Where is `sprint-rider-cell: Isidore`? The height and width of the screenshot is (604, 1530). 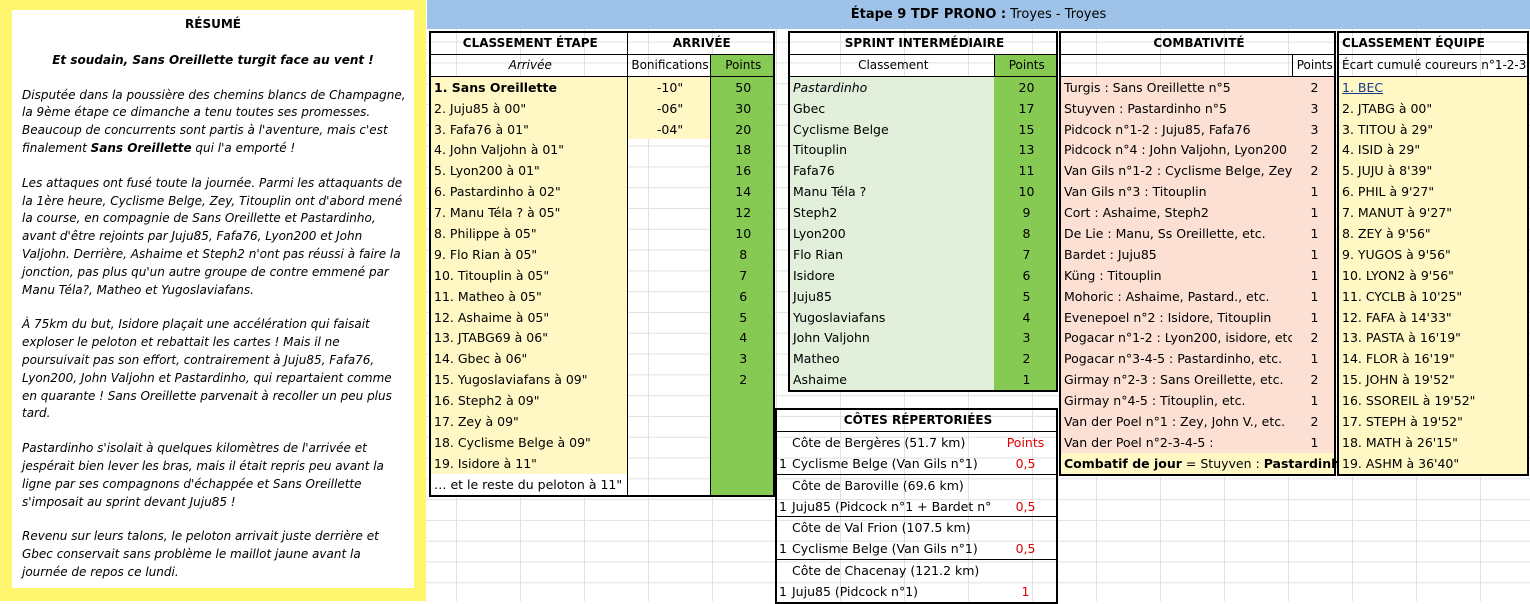
sprint-rider-cell: Isidore is located at coordinates (891, 275).